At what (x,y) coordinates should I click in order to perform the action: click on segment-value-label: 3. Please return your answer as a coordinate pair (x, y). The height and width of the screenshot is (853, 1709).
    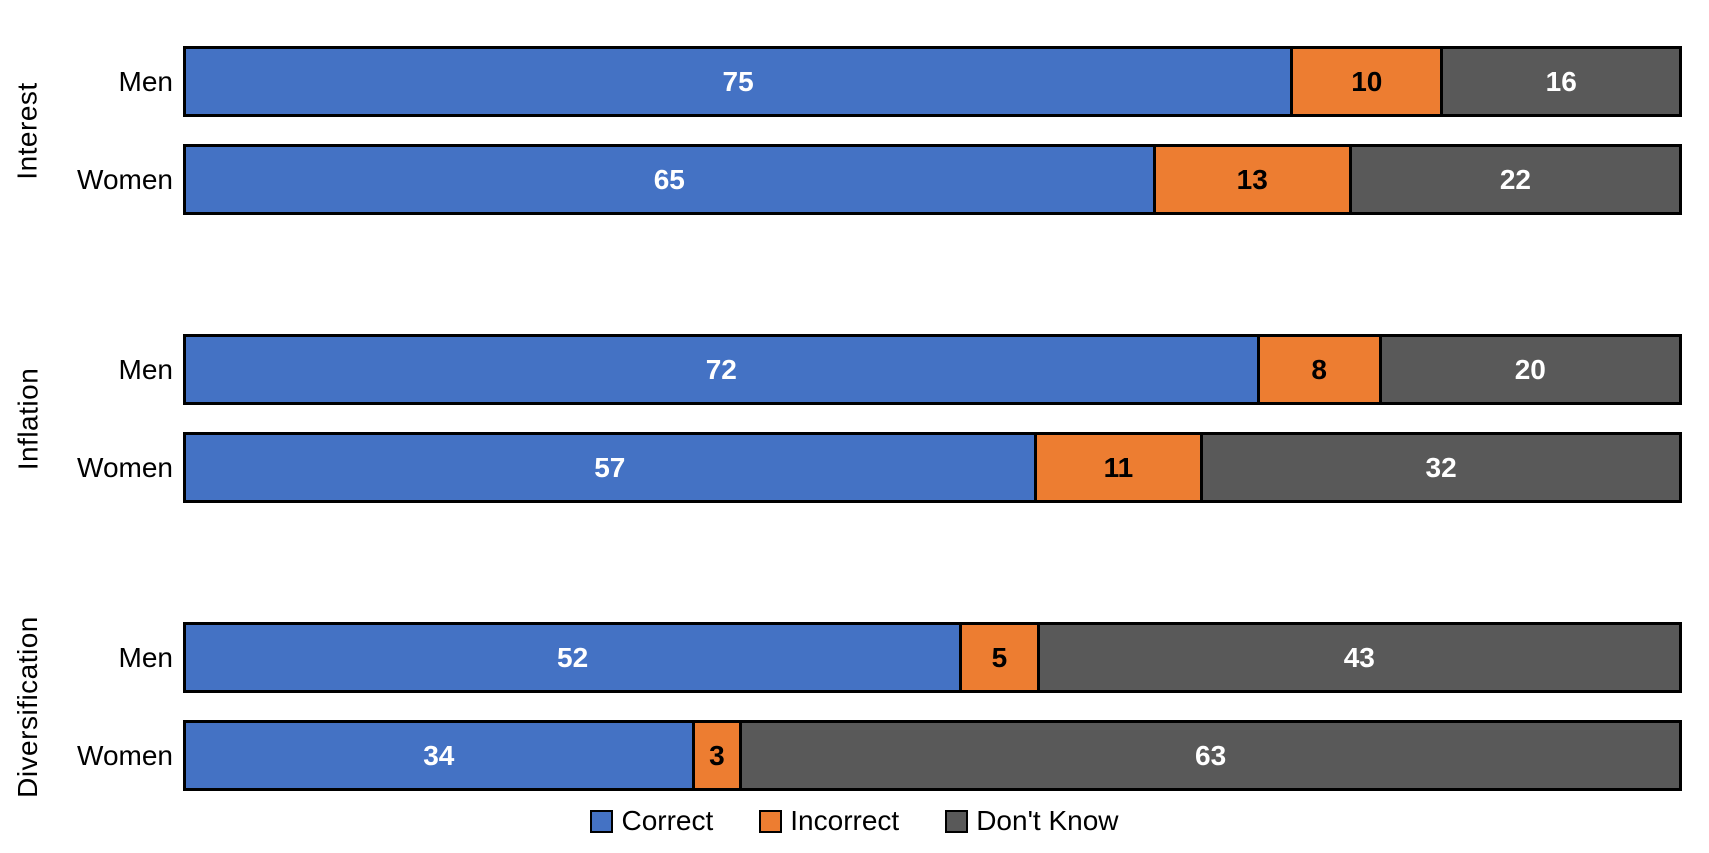
    Looking at the image, I should click on (717, 755).